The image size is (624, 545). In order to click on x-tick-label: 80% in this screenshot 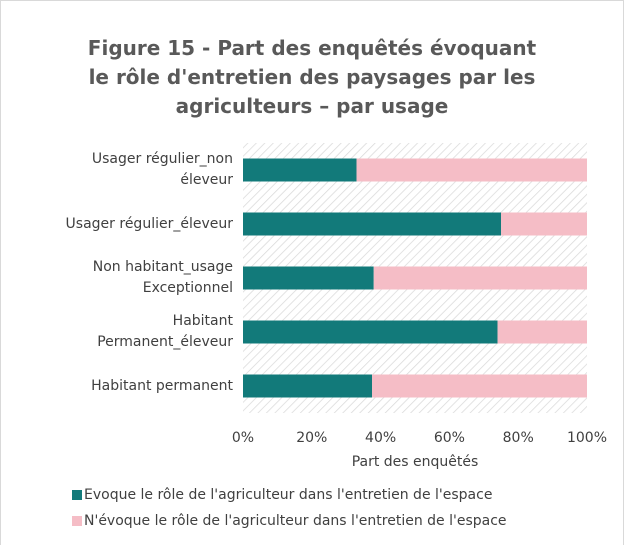, I will do `click(518, 438)`.